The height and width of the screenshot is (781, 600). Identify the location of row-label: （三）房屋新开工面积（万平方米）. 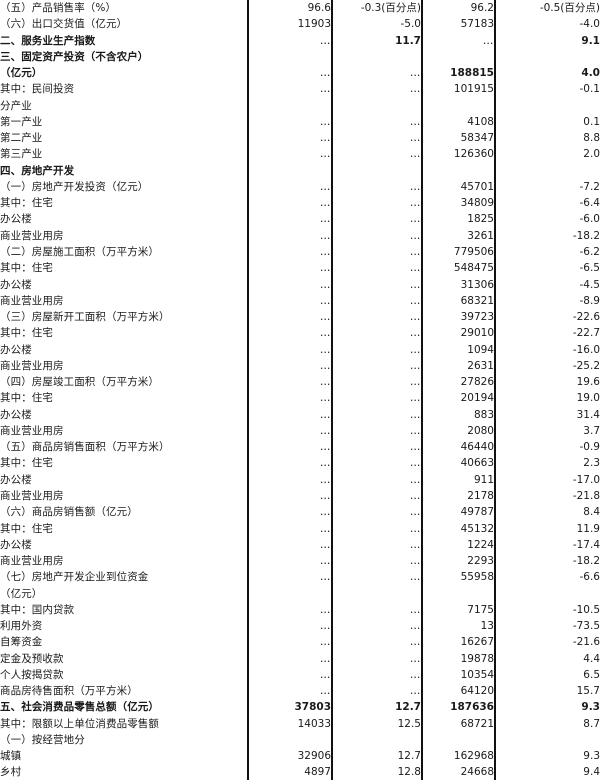
(85, 317).